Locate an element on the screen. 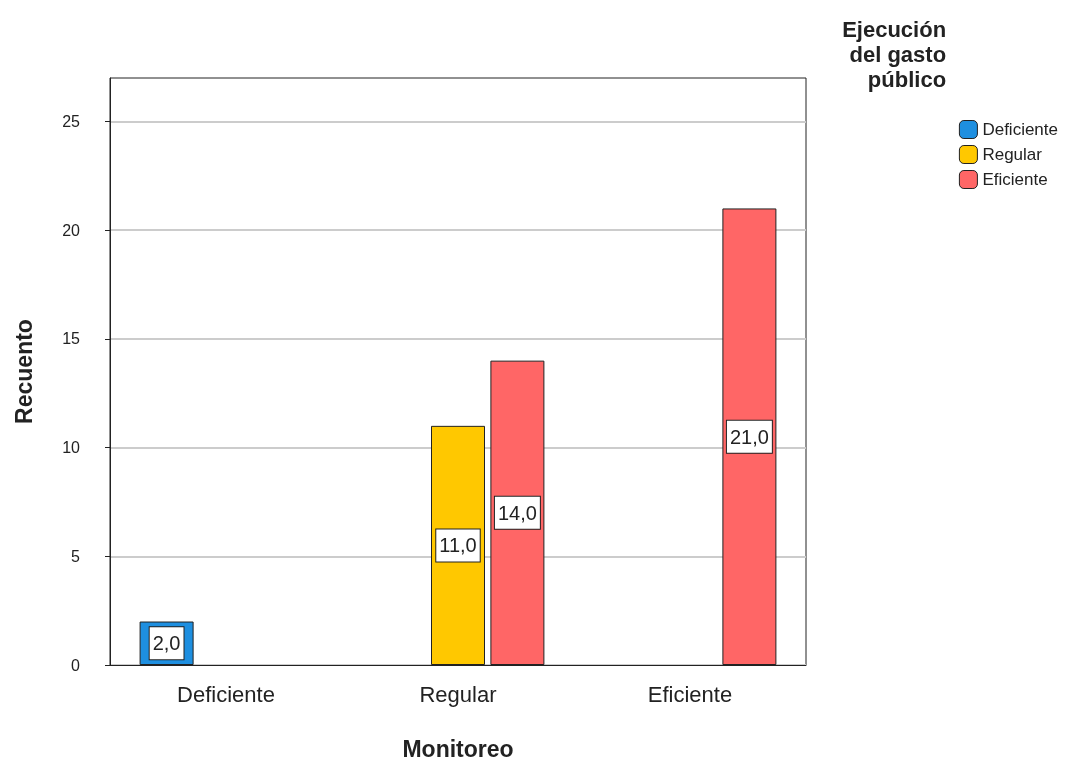  data-label: 11,0 is located at coordinates (458, 545).